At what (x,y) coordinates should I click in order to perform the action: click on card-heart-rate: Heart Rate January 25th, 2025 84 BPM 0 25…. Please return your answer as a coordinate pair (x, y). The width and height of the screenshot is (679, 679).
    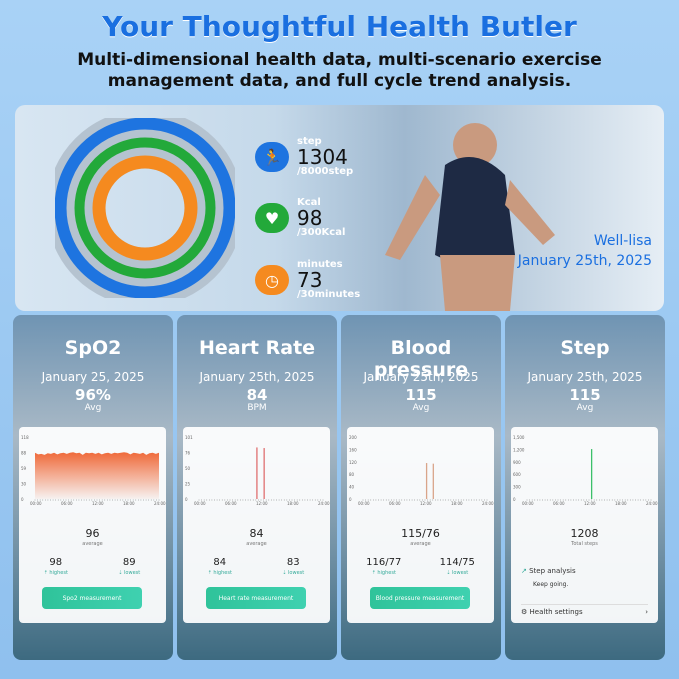
    Looking at the image, I should click on (257, 487).